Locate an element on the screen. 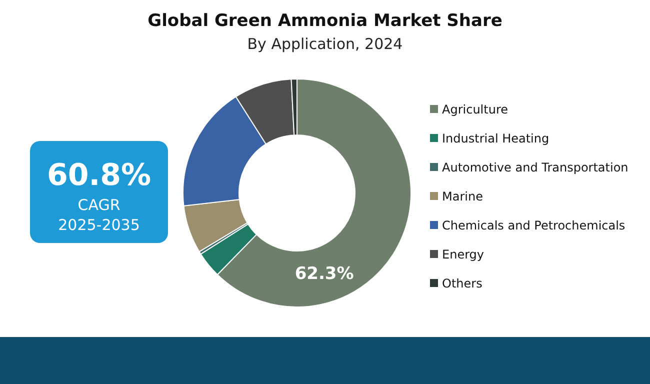  text: 2025-2035 is located at coordinates (99, 225).